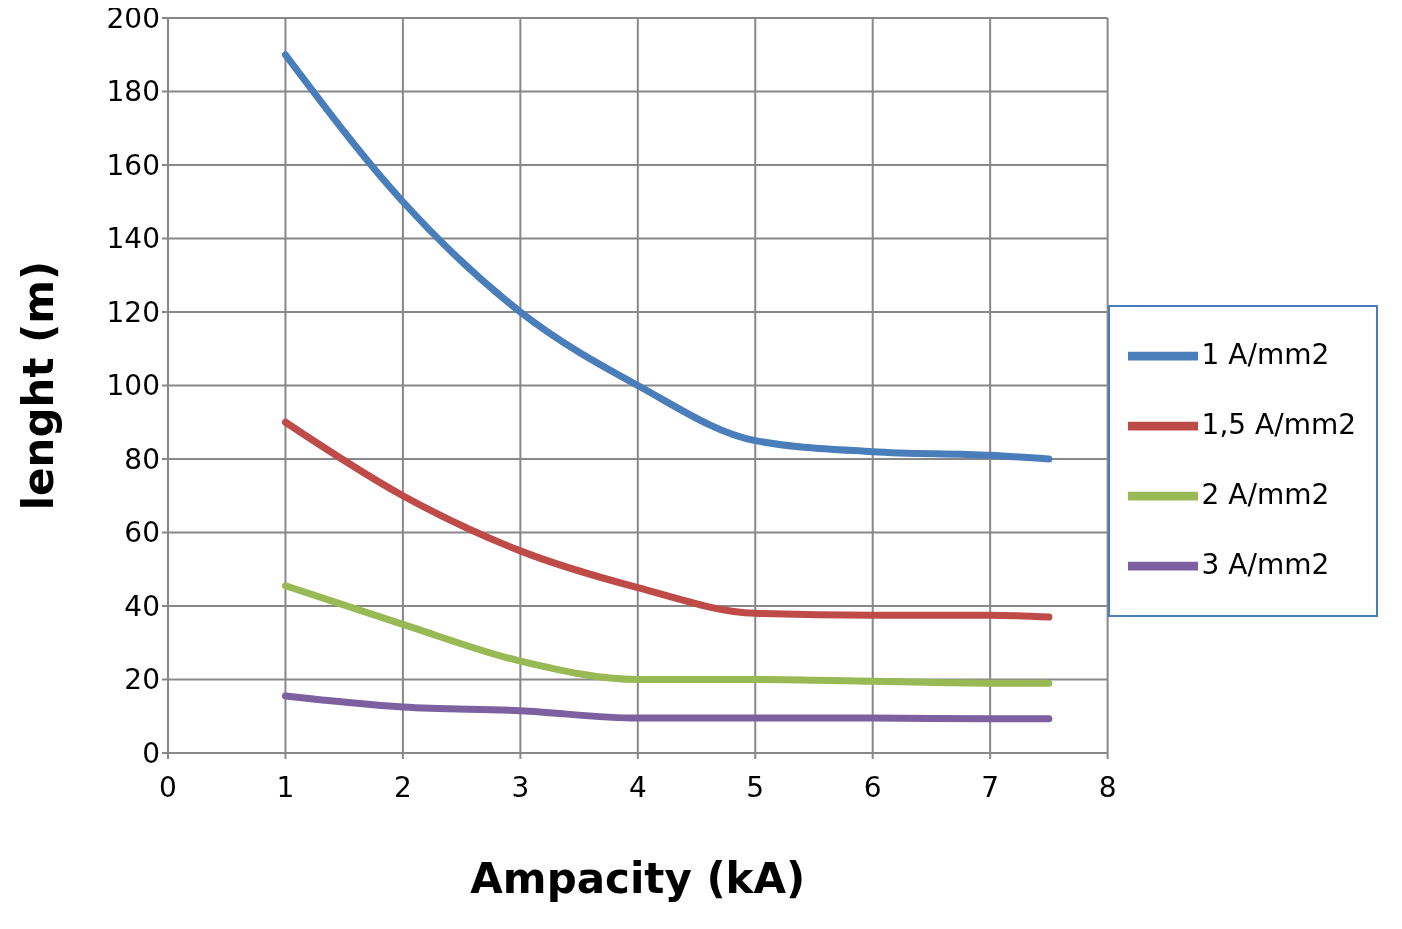 This screenshot has width=1402, height=929. I want to click on x-tick-label: 8, so click(1107, 787).